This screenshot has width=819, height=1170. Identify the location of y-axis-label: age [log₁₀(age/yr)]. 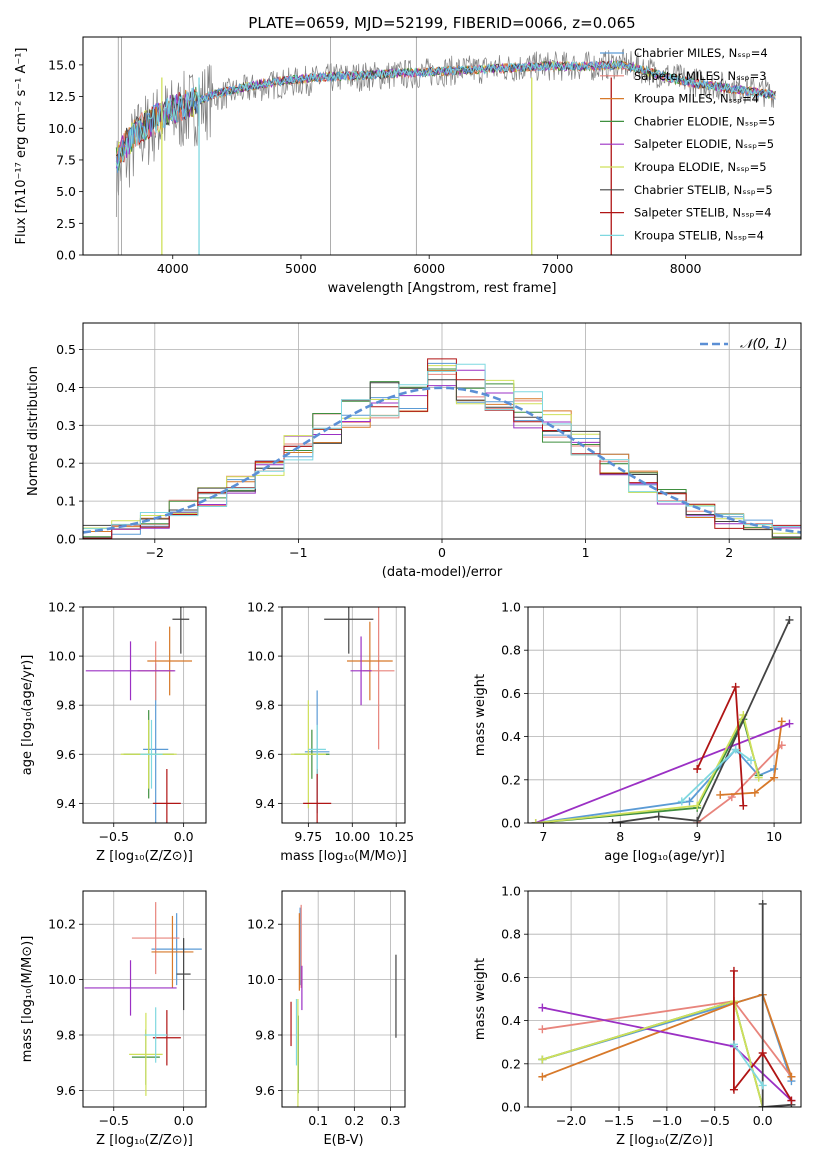
(27, 715).